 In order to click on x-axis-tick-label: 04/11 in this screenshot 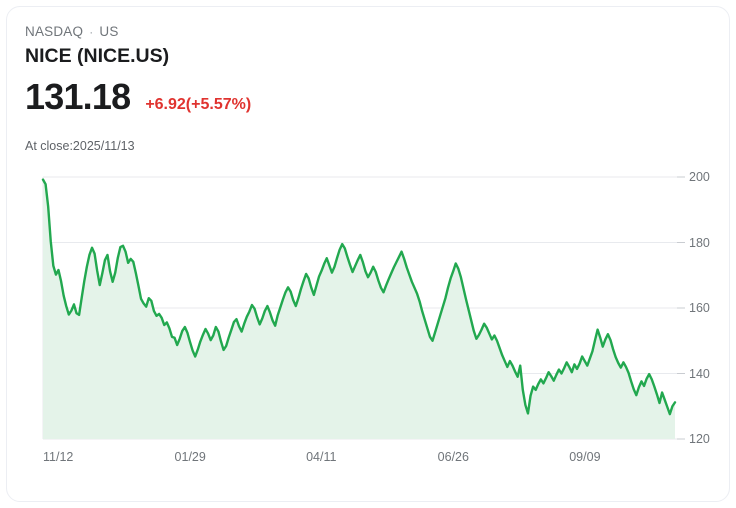, I will do `click(321, 457)`.